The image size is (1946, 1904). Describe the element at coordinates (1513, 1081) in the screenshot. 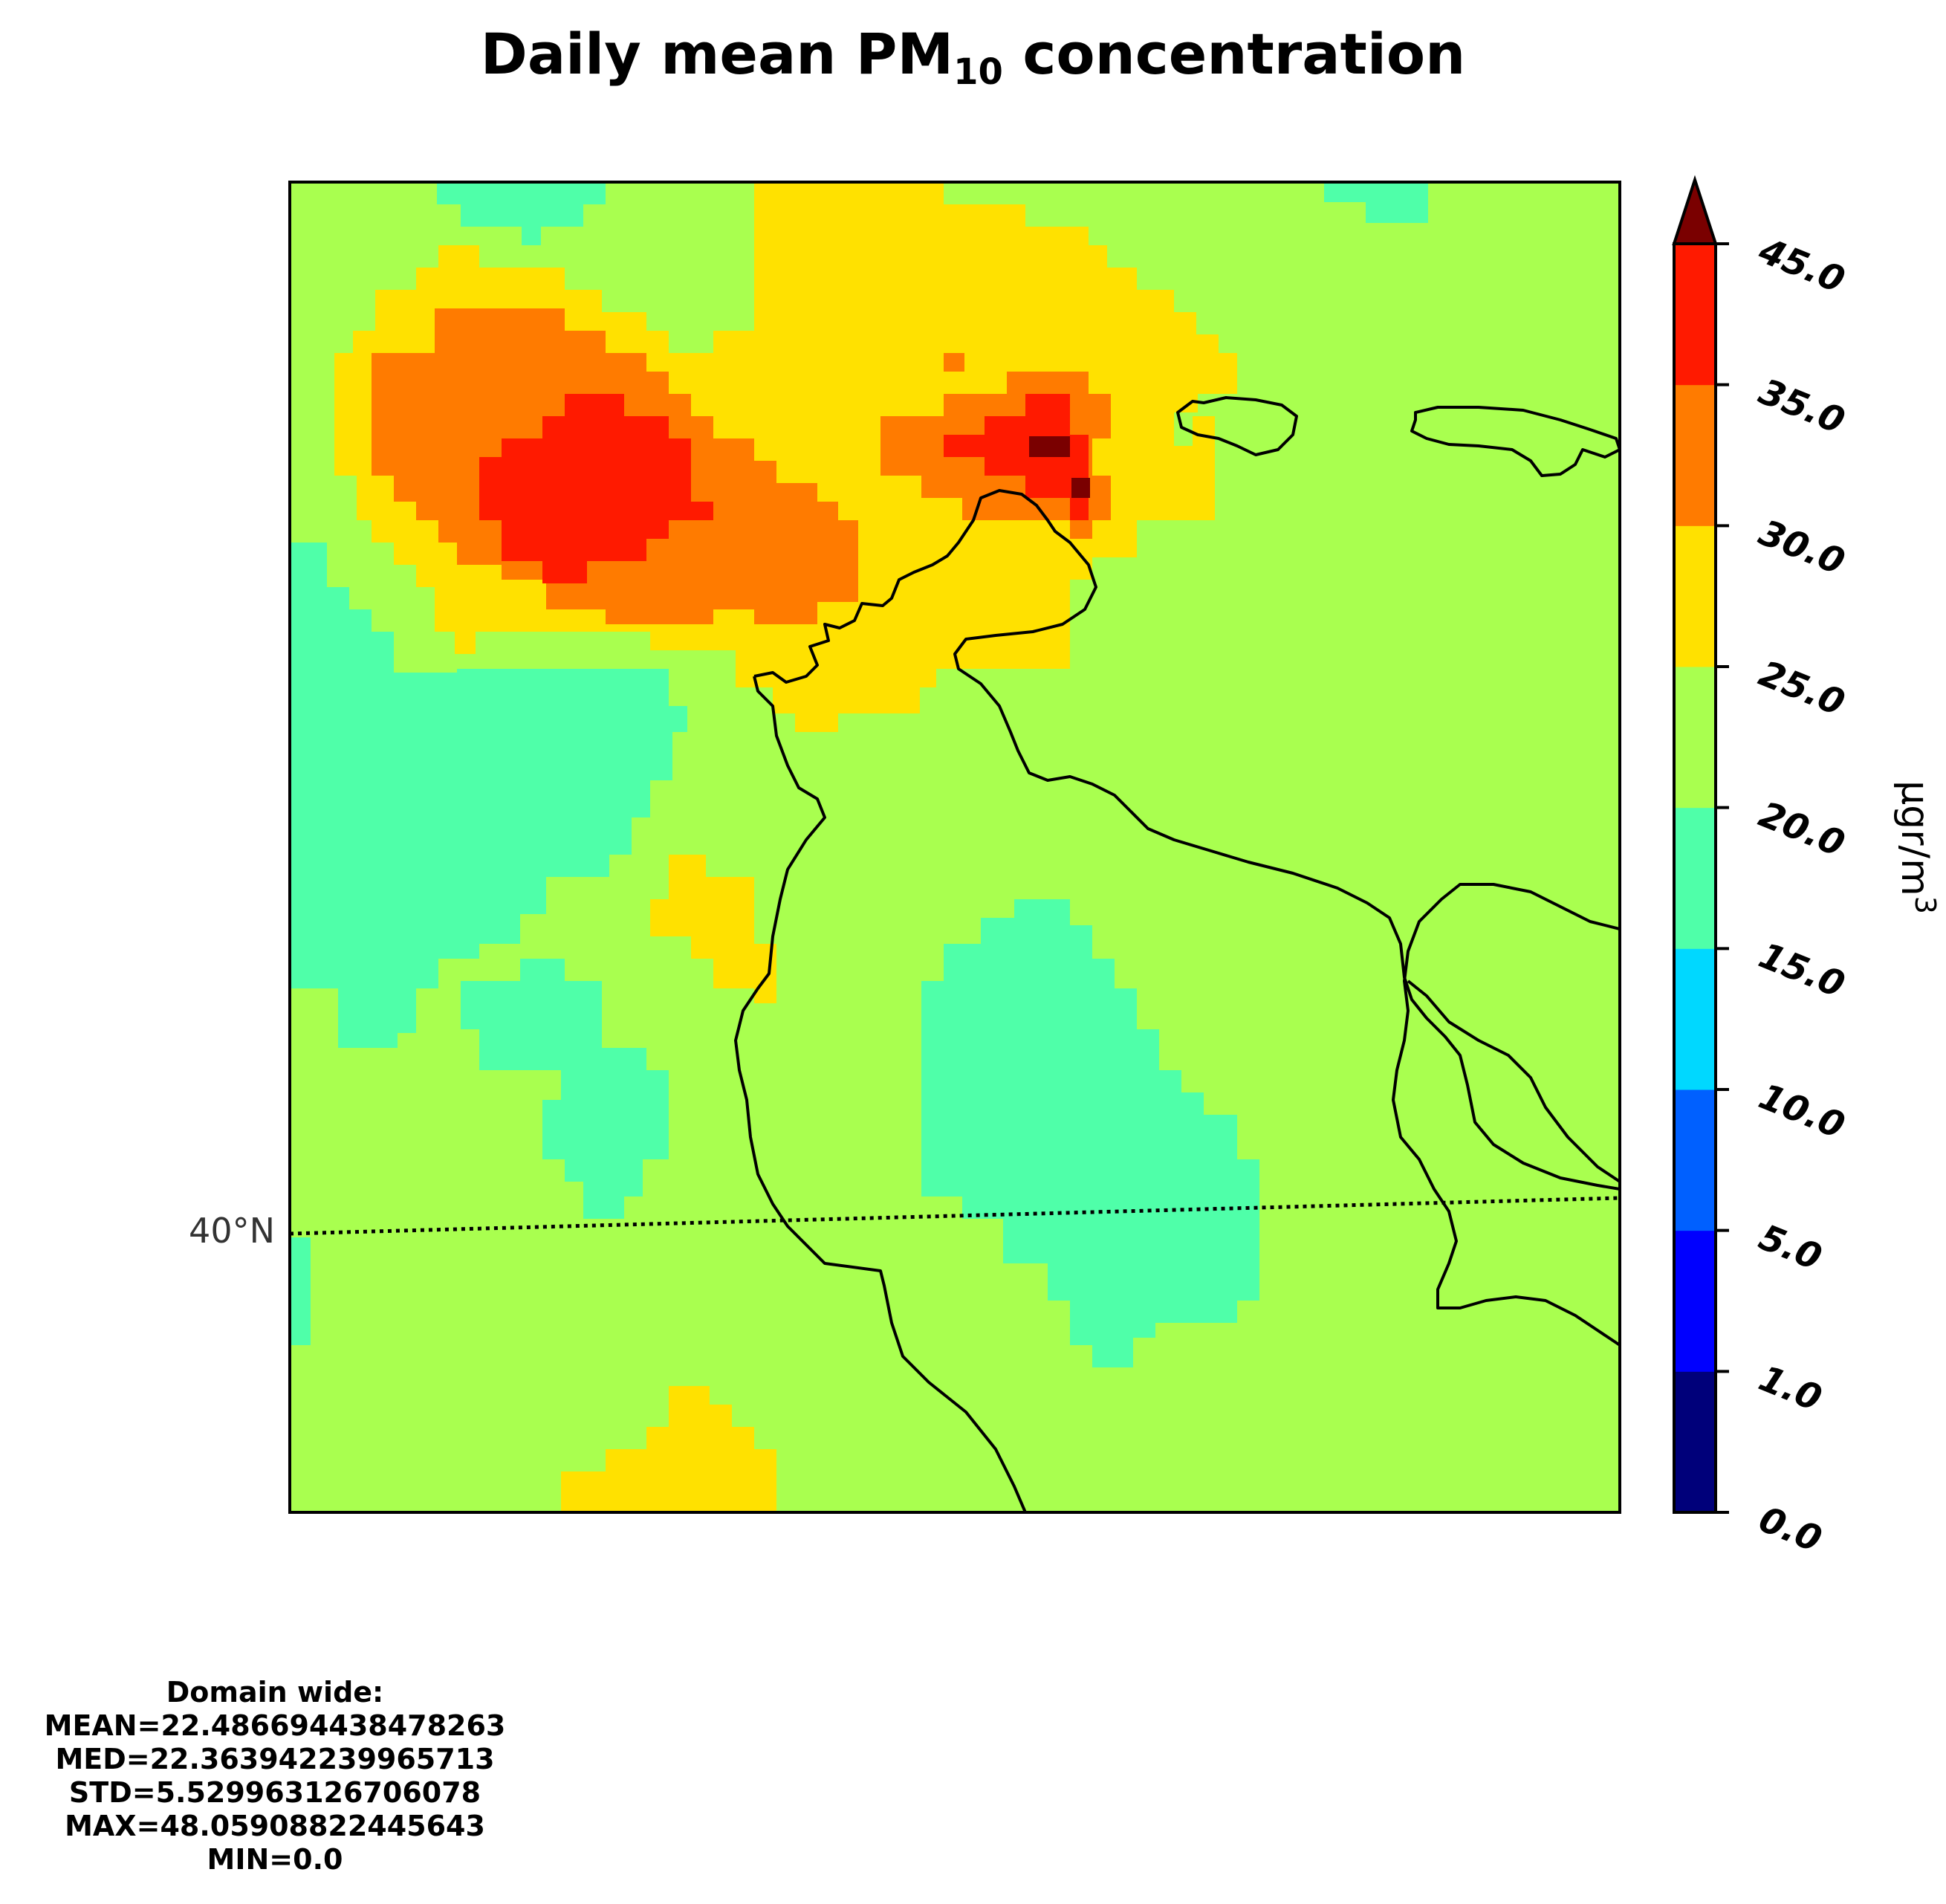

I see `coastline-east-inner` at that location.